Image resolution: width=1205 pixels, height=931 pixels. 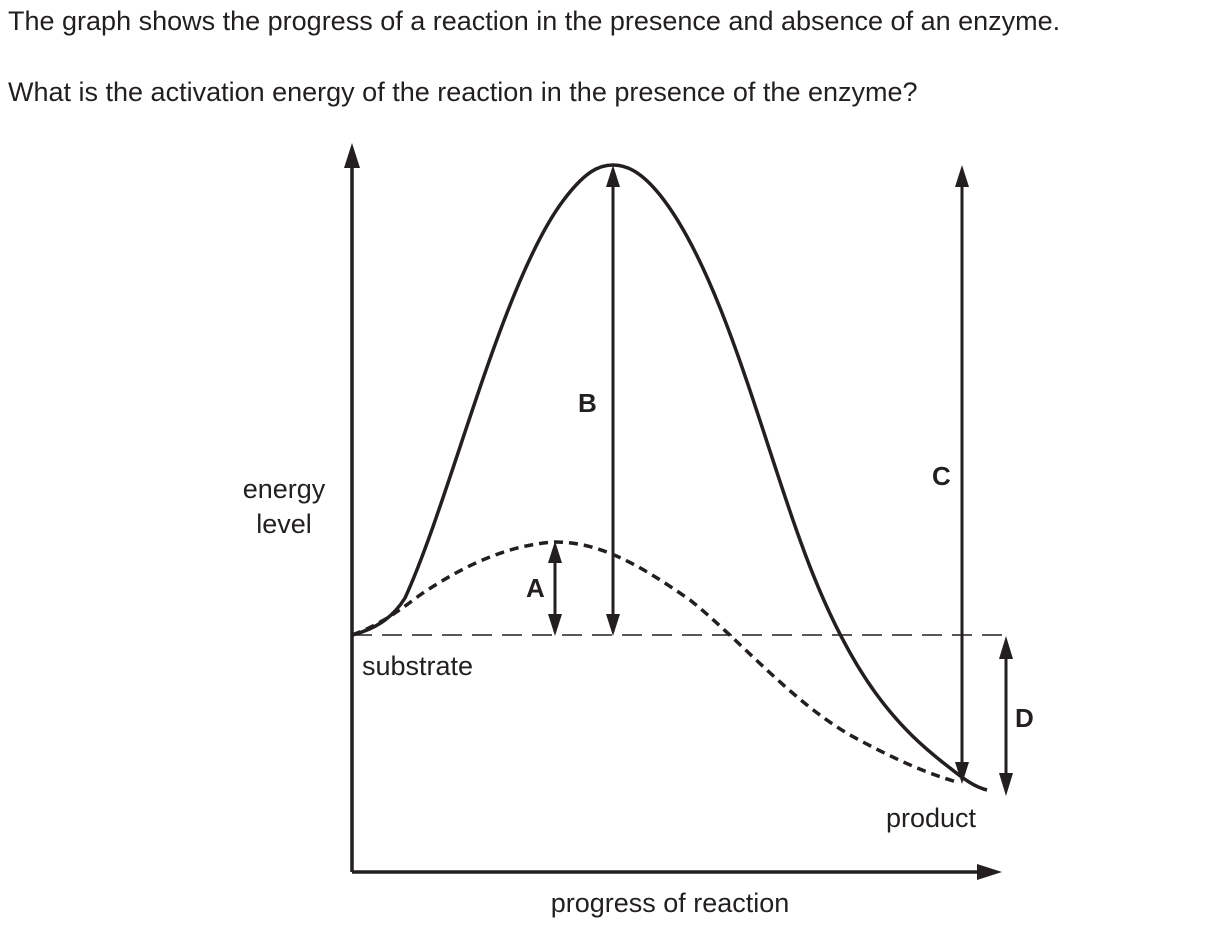 What do you see at coordinates (962, 176) in the screenshot?
I see `arrow-c-head-top` at bounding box center [962, 176].